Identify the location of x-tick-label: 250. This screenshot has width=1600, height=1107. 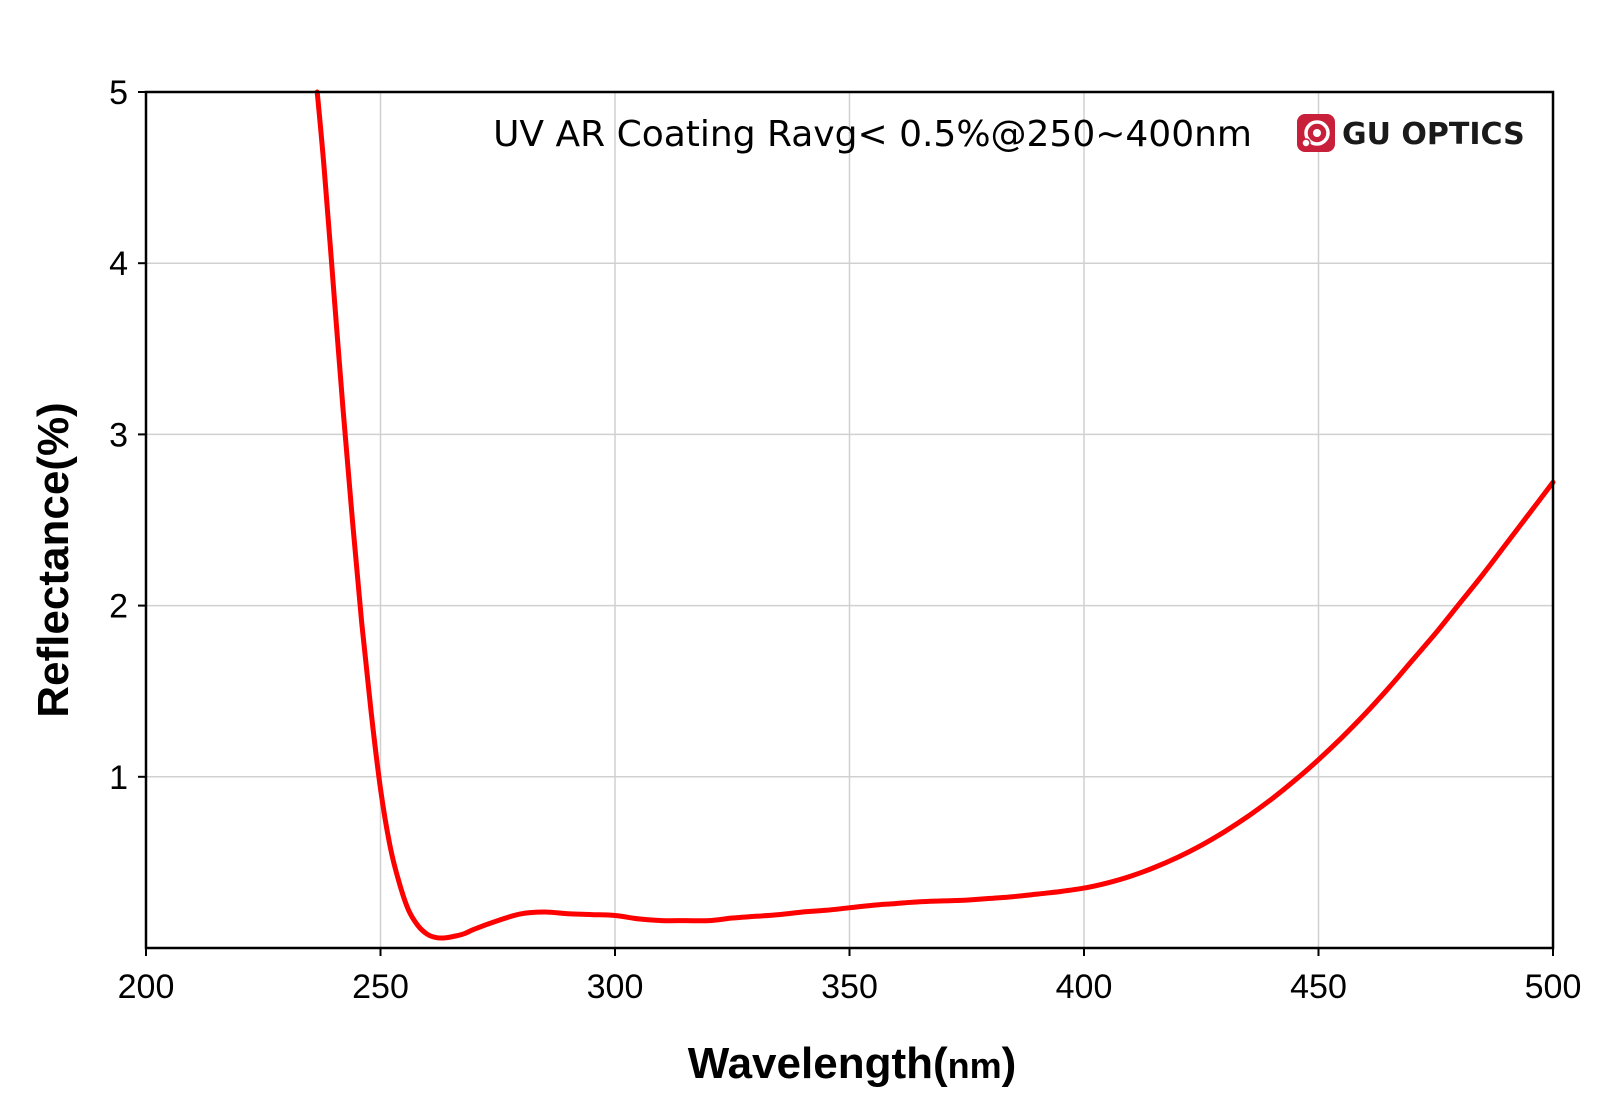
(380, 987).